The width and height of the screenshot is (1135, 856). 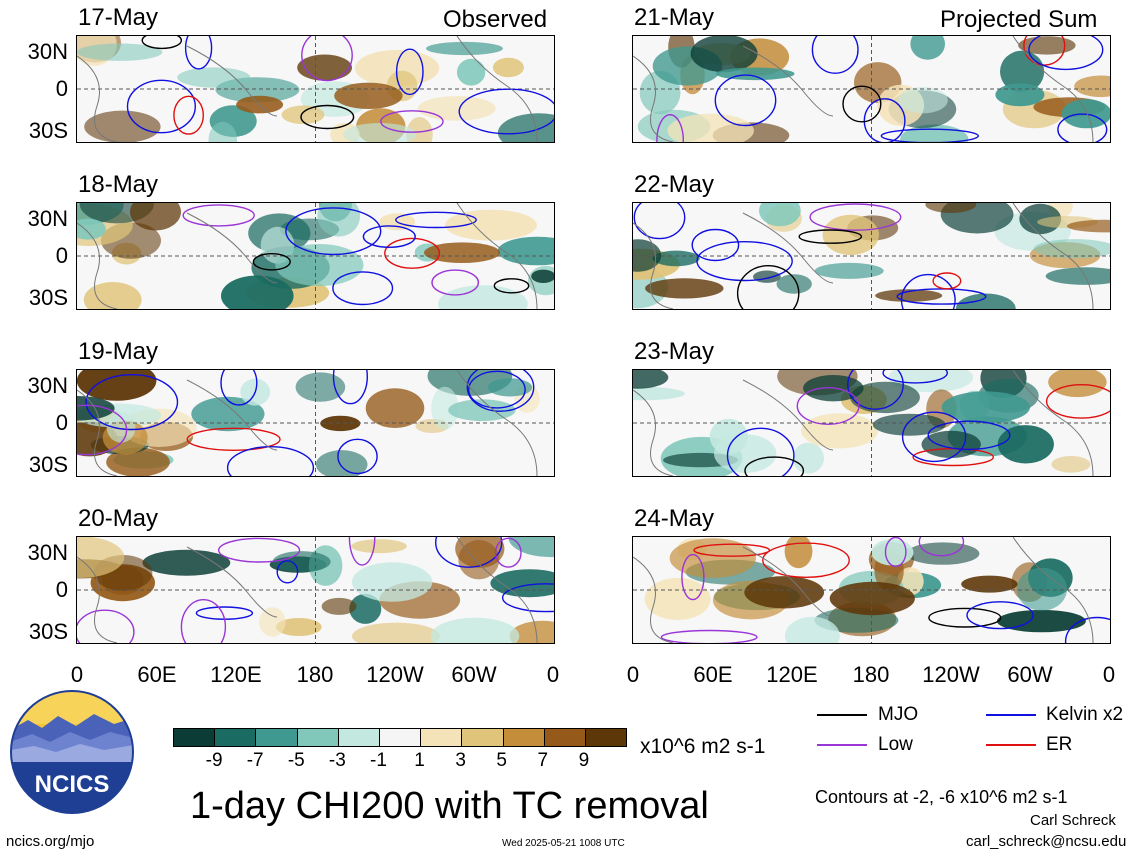 What do you see at coordinates (214, 760) in the screenshot?
I see `colorbar-label: -9` at bounding box center [214, 760].